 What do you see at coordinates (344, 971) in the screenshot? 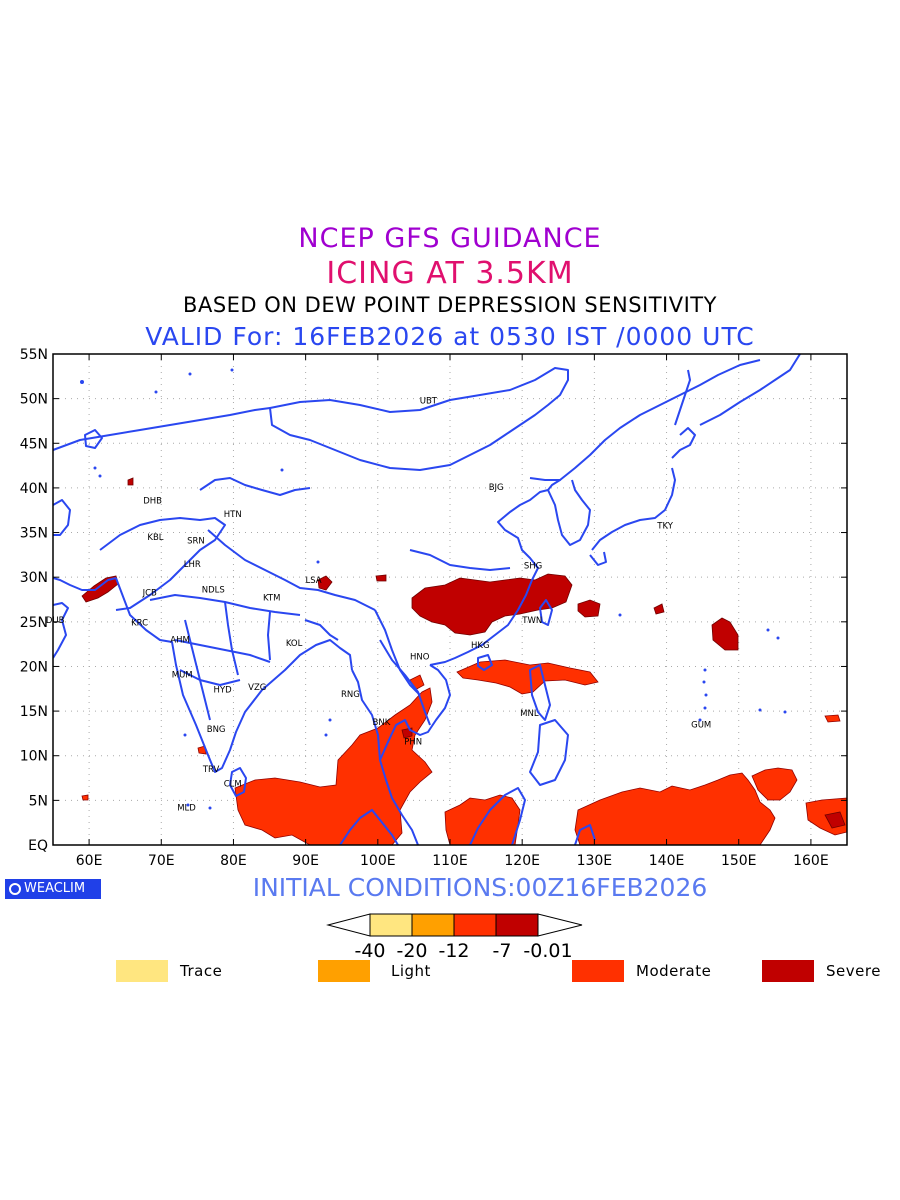
I see `legend-swatch-light` at bounding box center [344, 971].